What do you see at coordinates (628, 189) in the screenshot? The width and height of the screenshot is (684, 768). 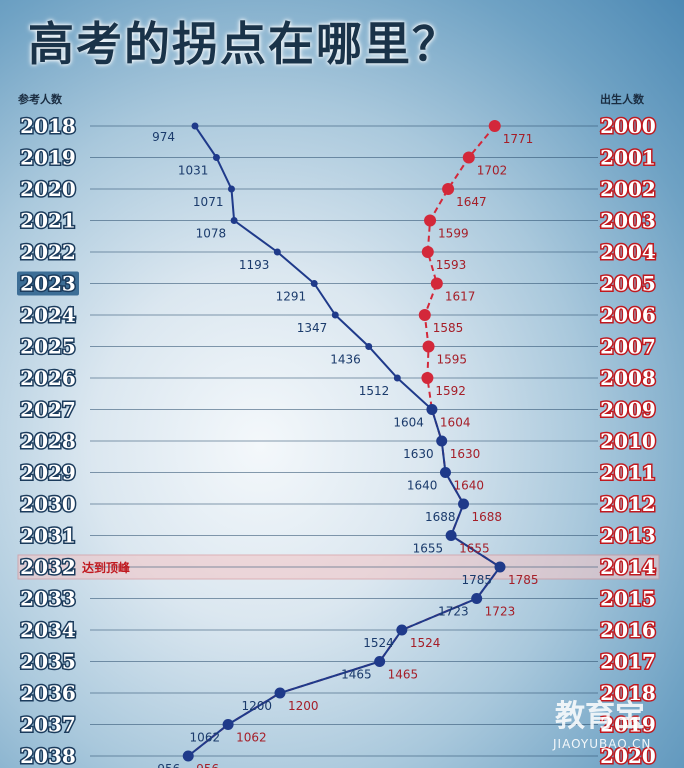 I see `birth-year-label: 2002` at bounding box center [628, 189].